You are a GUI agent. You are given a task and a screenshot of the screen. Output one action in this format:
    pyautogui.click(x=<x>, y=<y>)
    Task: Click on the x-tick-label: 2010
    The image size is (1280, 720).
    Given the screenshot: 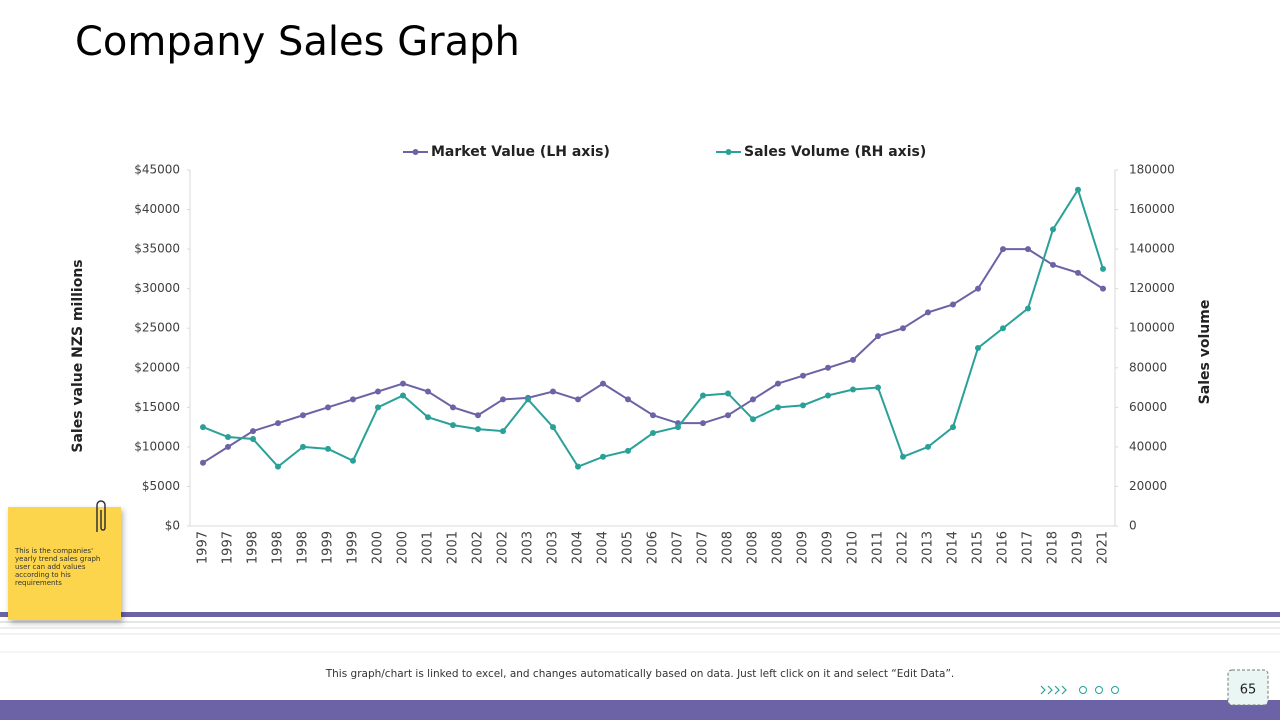 What is the action you would take?
    pyautogui.click(x=853, y=547)
    